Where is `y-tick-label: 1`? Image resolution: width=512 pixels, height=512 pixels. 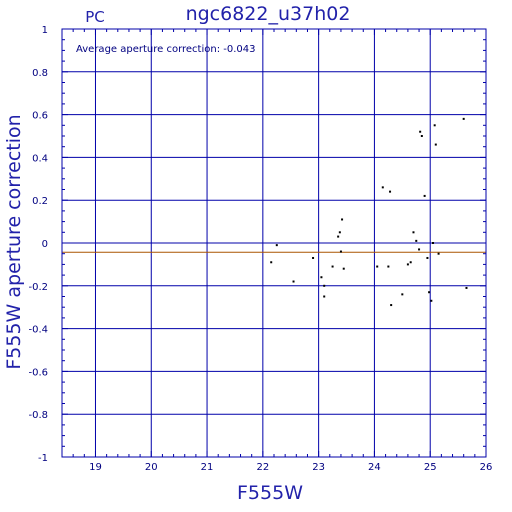
y-tick-label: 1 is located at coordinates (45, 30).